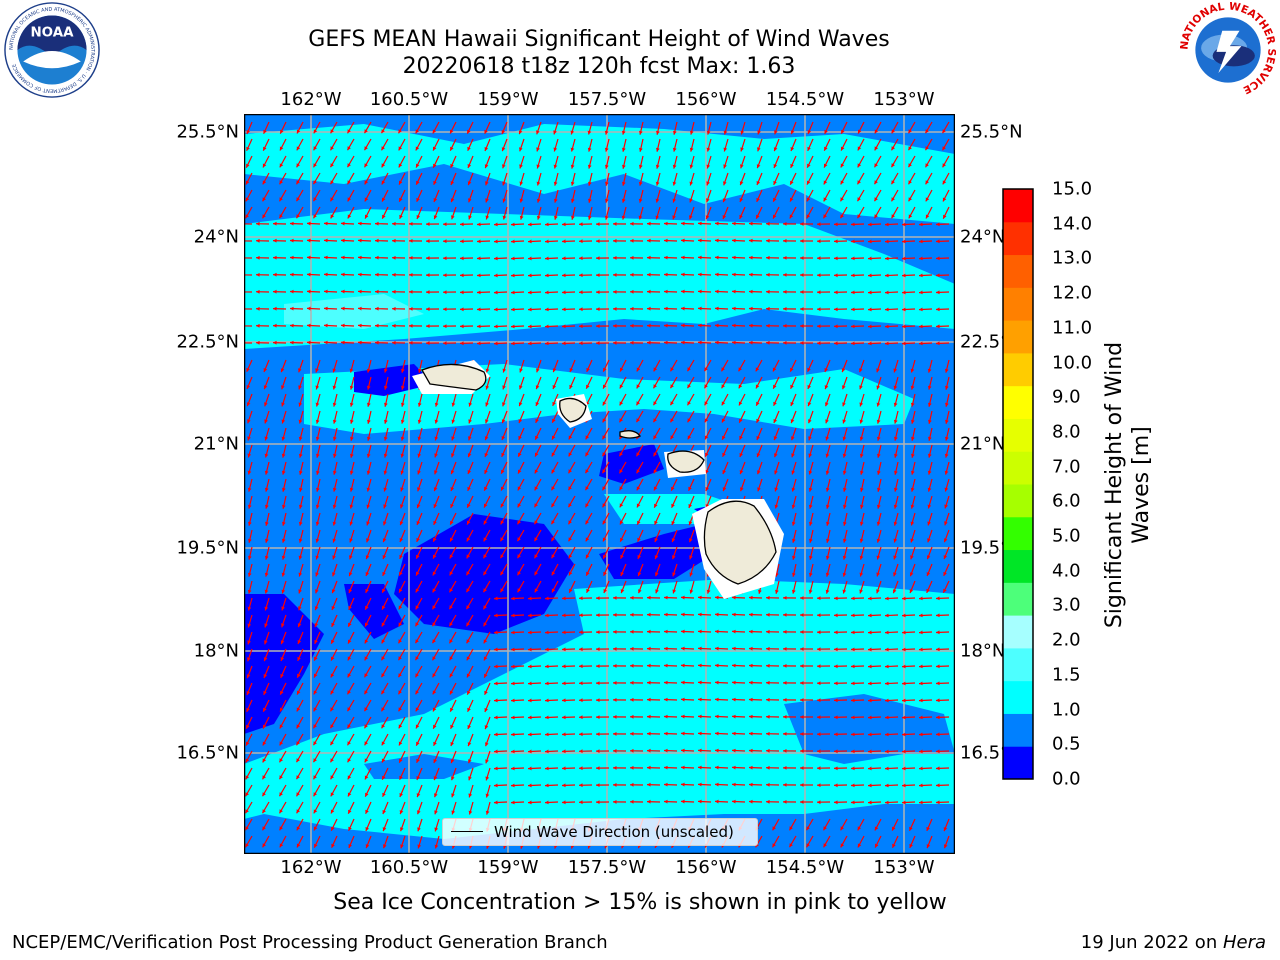 Image resolution: width=1280 pixels, height=960 pixels. What do you see at coordinates (656, 551) in the screenshot?
I see `wave-height-region` at bounding box center [656, 551].